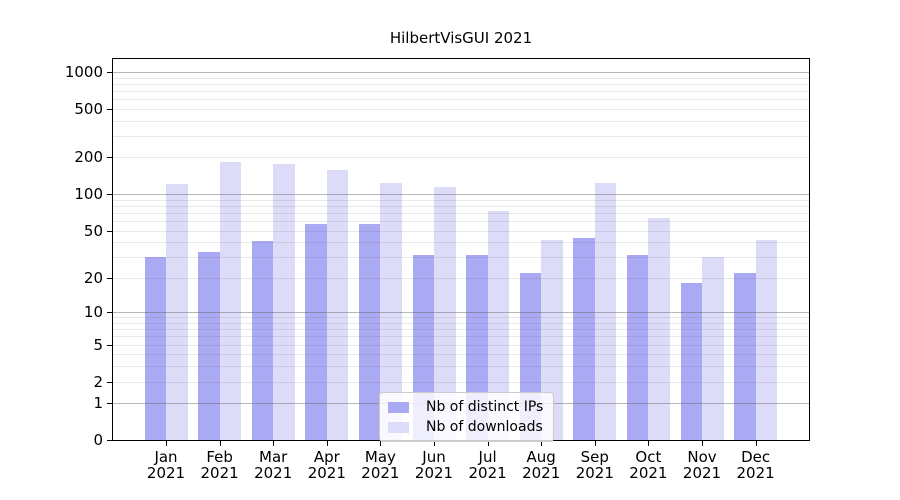 Image resolution: width=900 pixels, height=500 pixels. What do you see at coordinates (594, 457) in the screenshot?
I see `x-label-month: Sep` at bounding box center [594, 457].